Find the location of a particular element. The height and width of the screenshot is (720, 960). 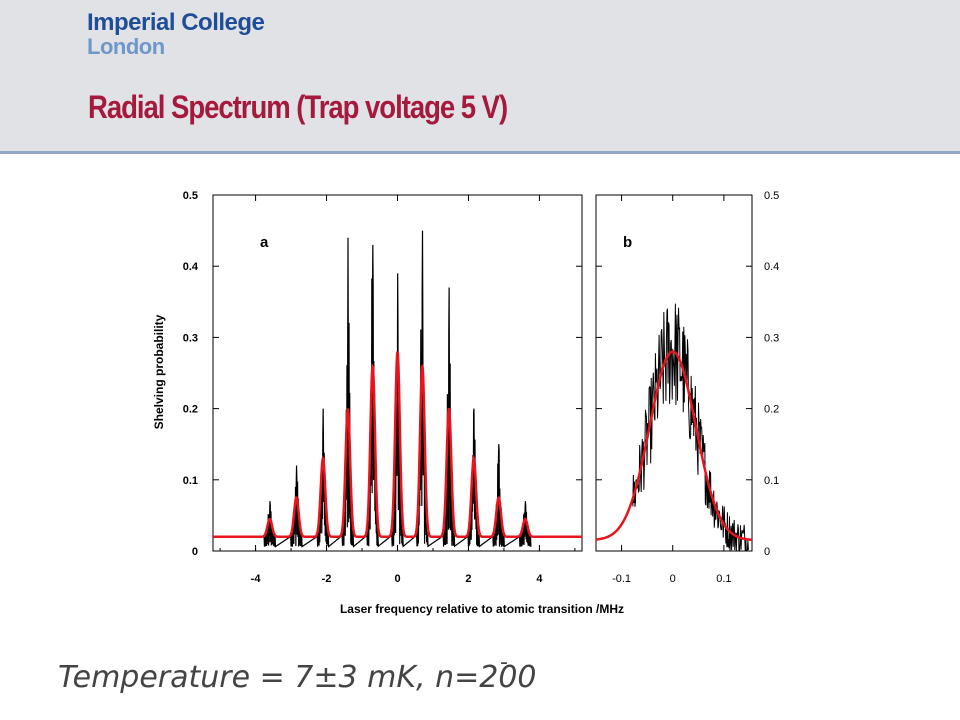

imperial-college-logo: Imperial College London is located at coordinates (176, 34).